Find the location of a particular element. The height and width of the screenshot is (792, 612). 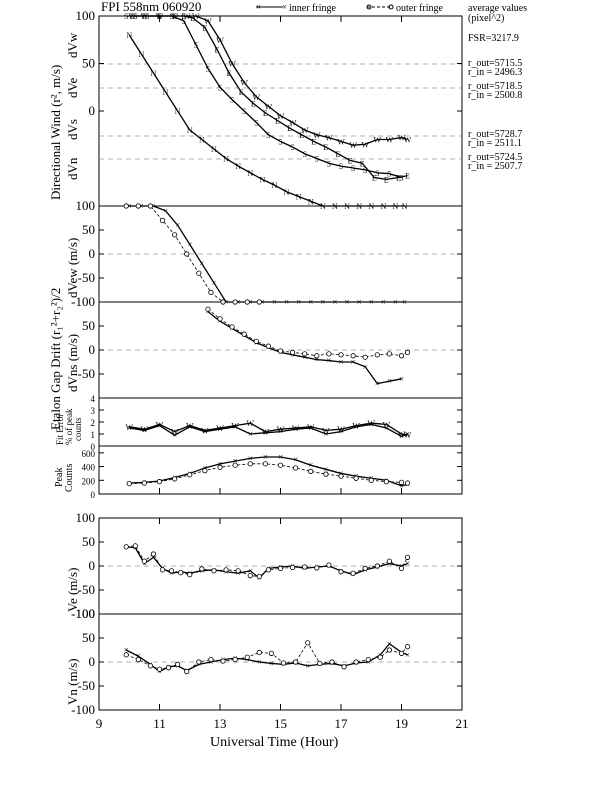

ew-inner-fringe-line is located at coordinates (267, 254).